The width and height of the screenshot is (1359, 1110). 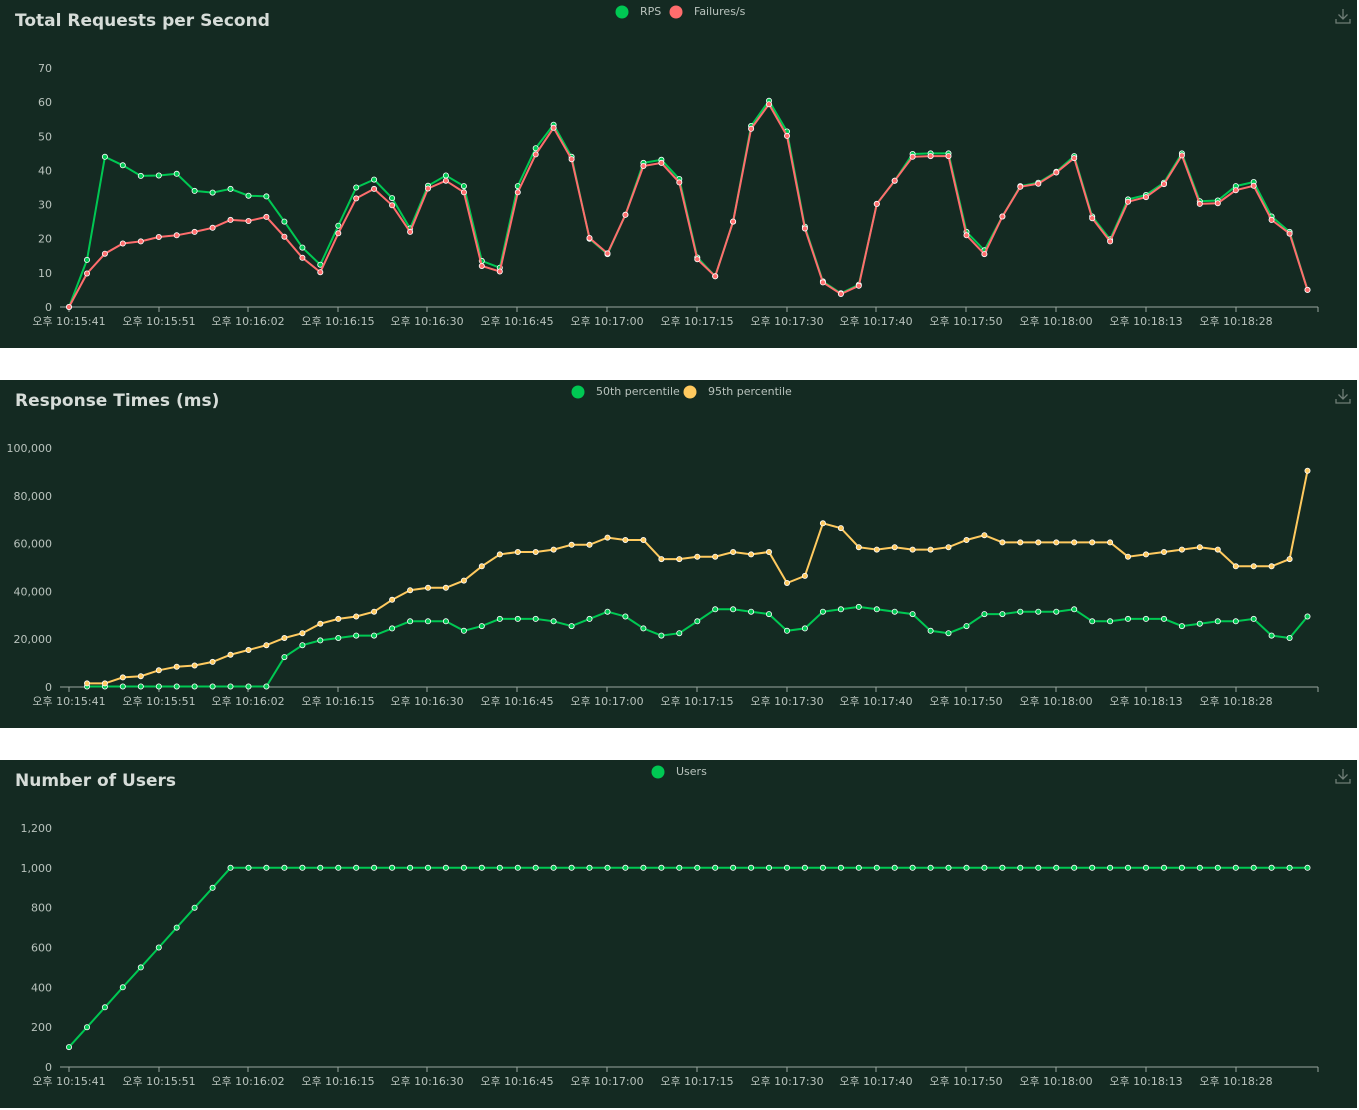 What do you see at coordinates (720, 11) in the screenshot?
I see `legend-label: Failures/s` at bounding box center [720, 11].